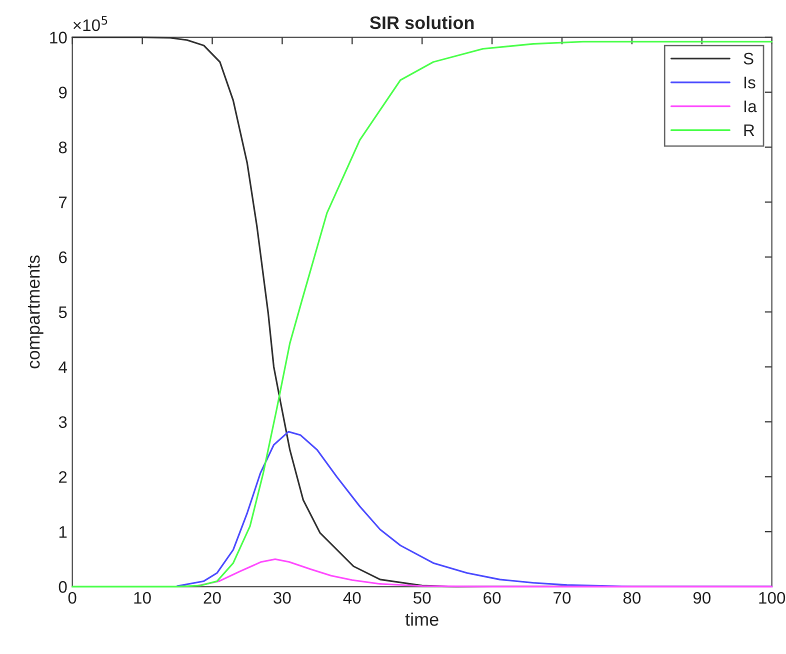  I want to click on x-tick-label: 0, so click(72, 598).